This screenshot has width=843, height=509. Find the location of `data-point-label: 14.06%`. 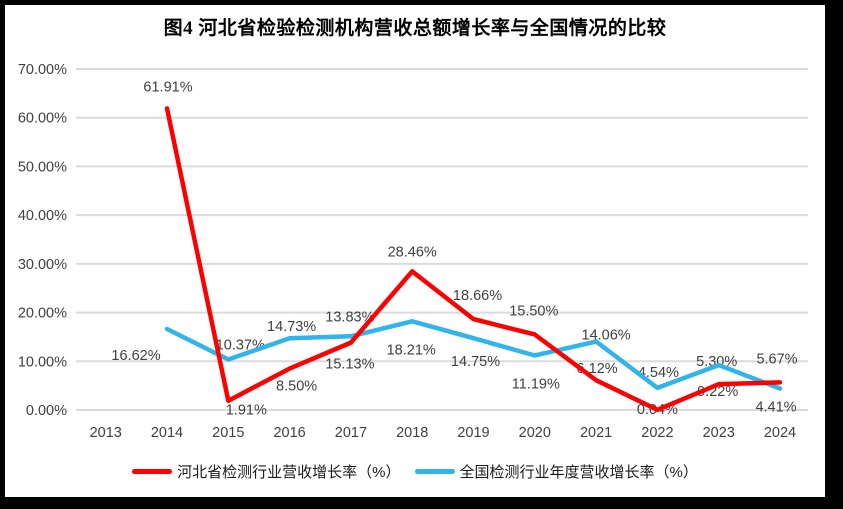

data-point-label: 14.06% is located at coordinates (606, 336).